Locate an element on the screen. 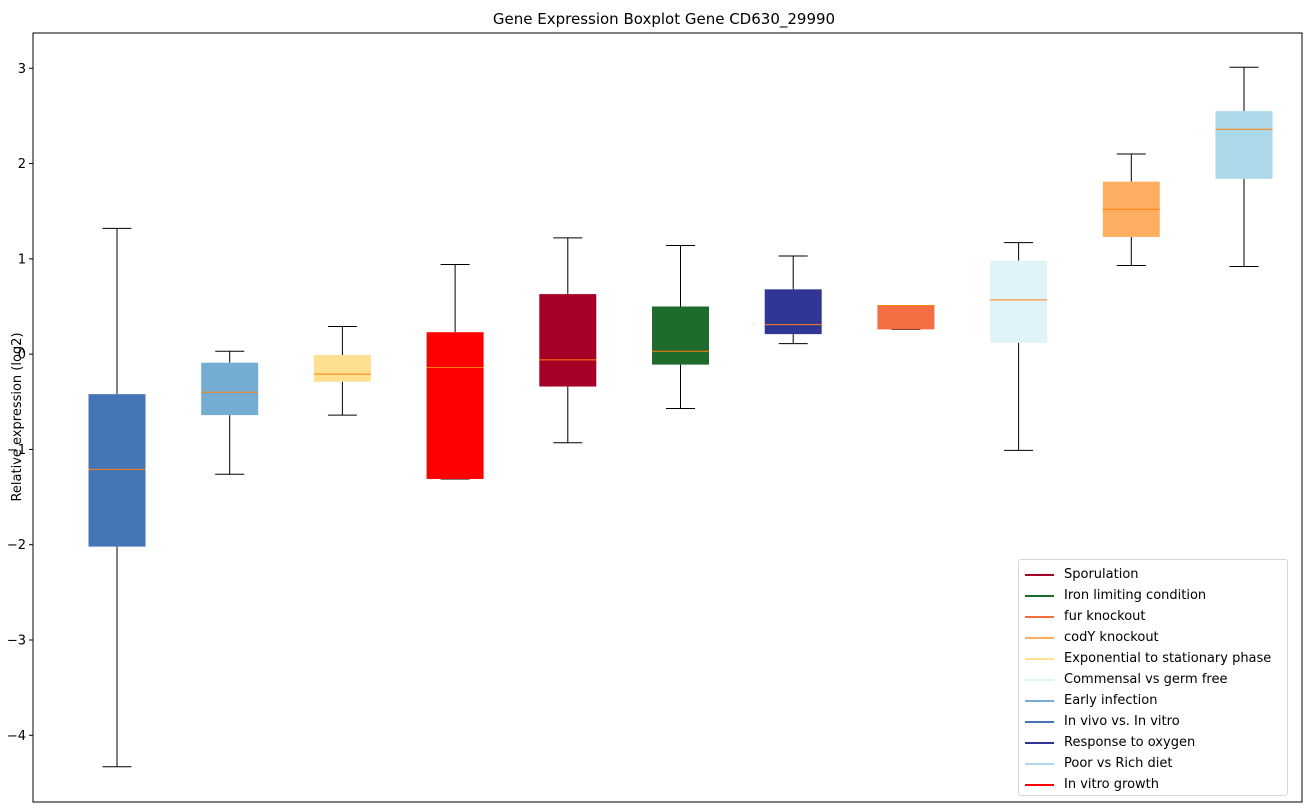  legend-label: Early infection is located at coordinates (1111, 700).